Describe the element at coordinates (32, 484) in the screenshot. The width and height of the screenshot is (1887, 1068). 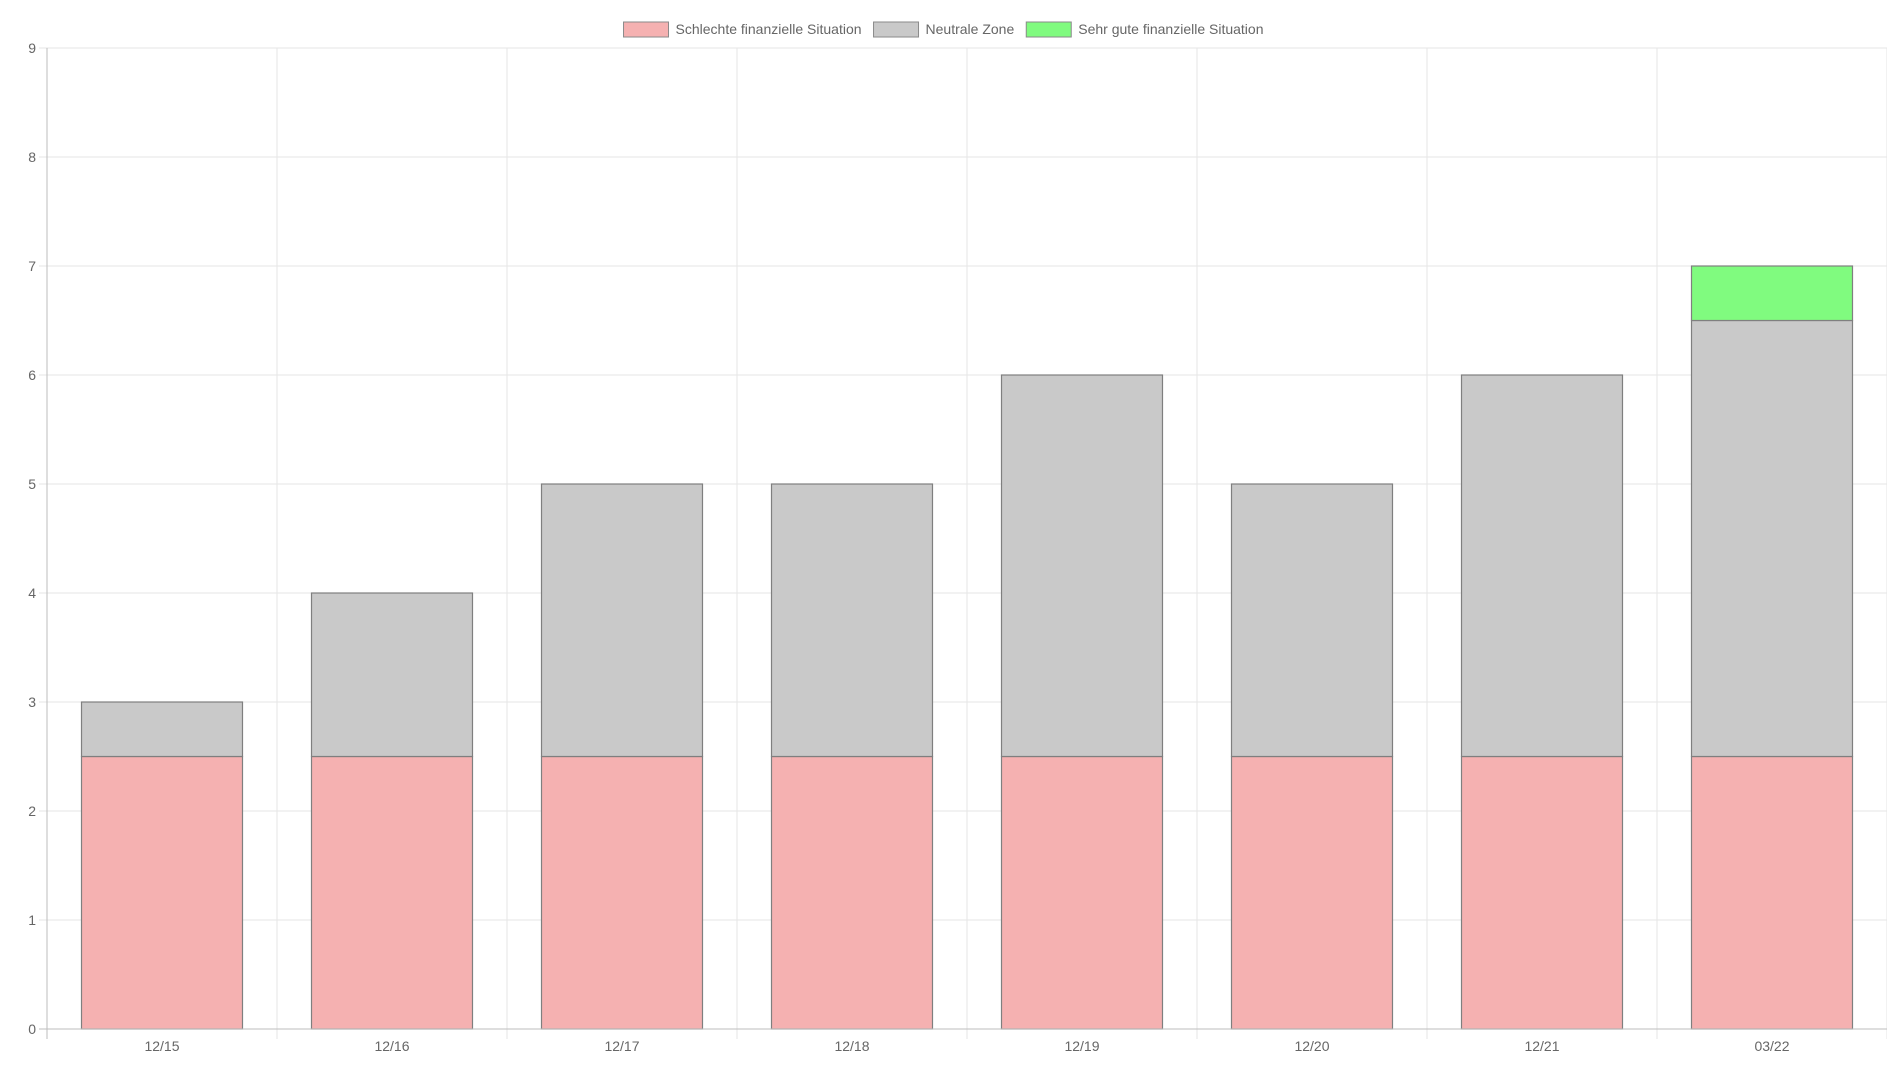
I see `y-tick-label: 5` at that location.